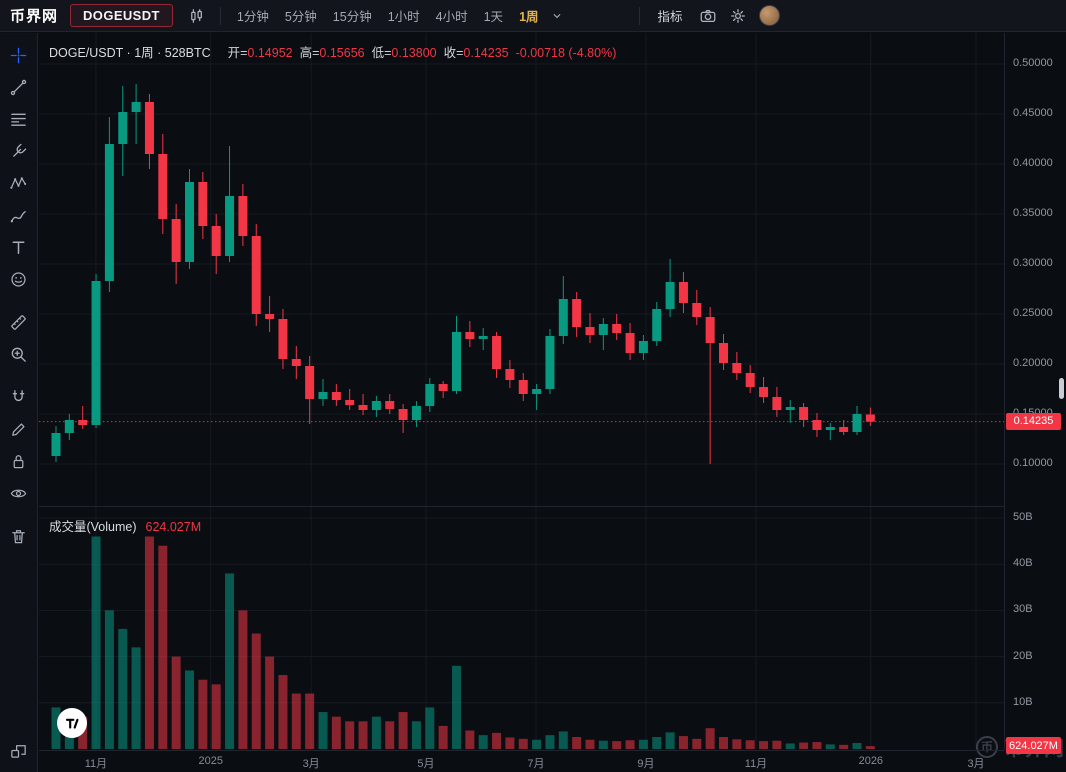 Image resolution: width=1066 pixels, height=772 pixels. Describe the element at coordinates (769, 15) in the screenshot. I see `user-avatar` at that location.